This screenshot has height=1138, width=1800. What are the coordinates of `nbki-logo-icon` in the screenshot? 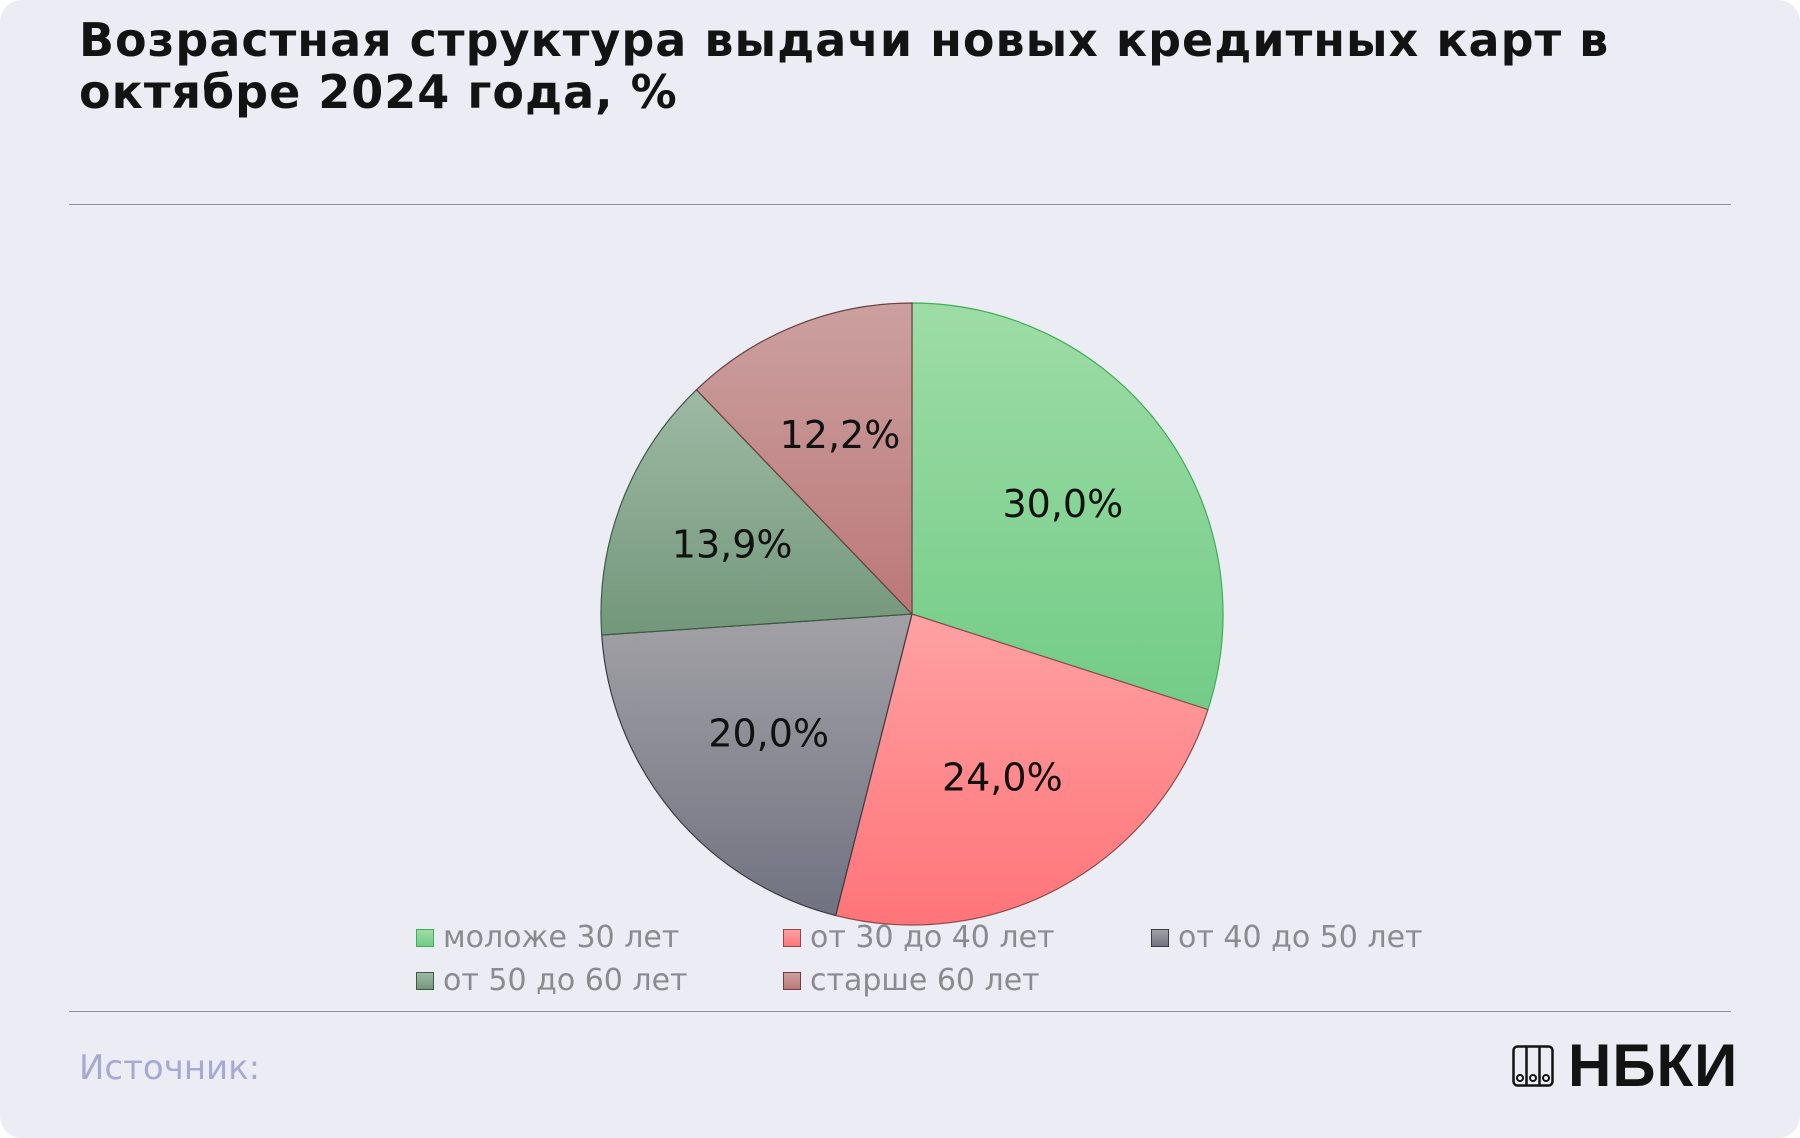 It's located at (1533, 1065).